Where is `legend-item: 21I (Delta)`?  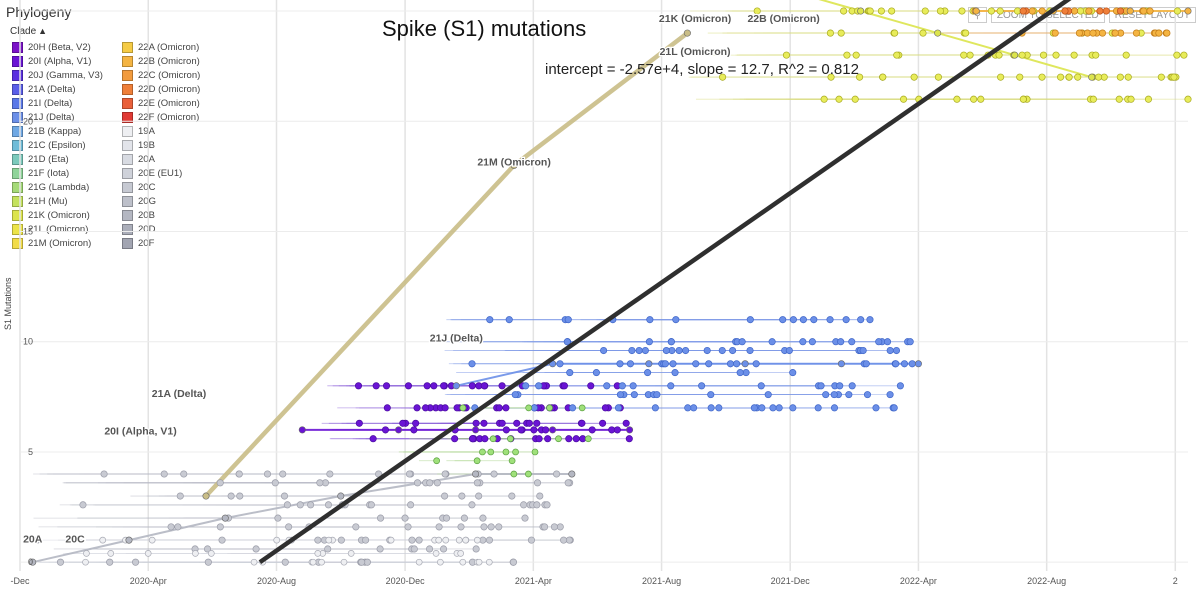
legend-item: 21I (Delta) is located at coordinates (42, 103).